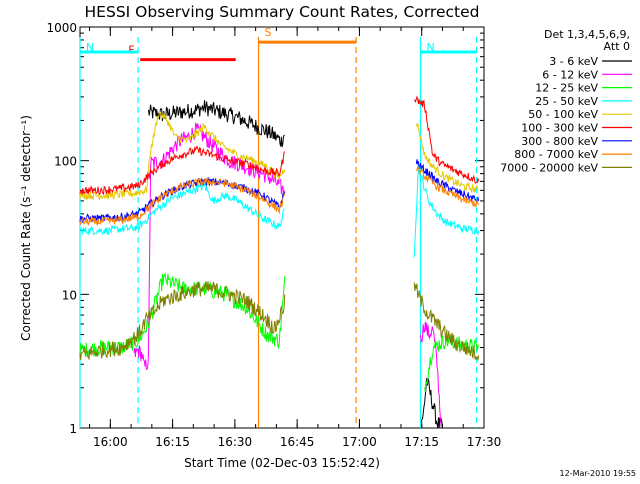 The height and width of the screenshot is (484, 640). I want to click on x-tick-label: 16:30, so click(235, 442).